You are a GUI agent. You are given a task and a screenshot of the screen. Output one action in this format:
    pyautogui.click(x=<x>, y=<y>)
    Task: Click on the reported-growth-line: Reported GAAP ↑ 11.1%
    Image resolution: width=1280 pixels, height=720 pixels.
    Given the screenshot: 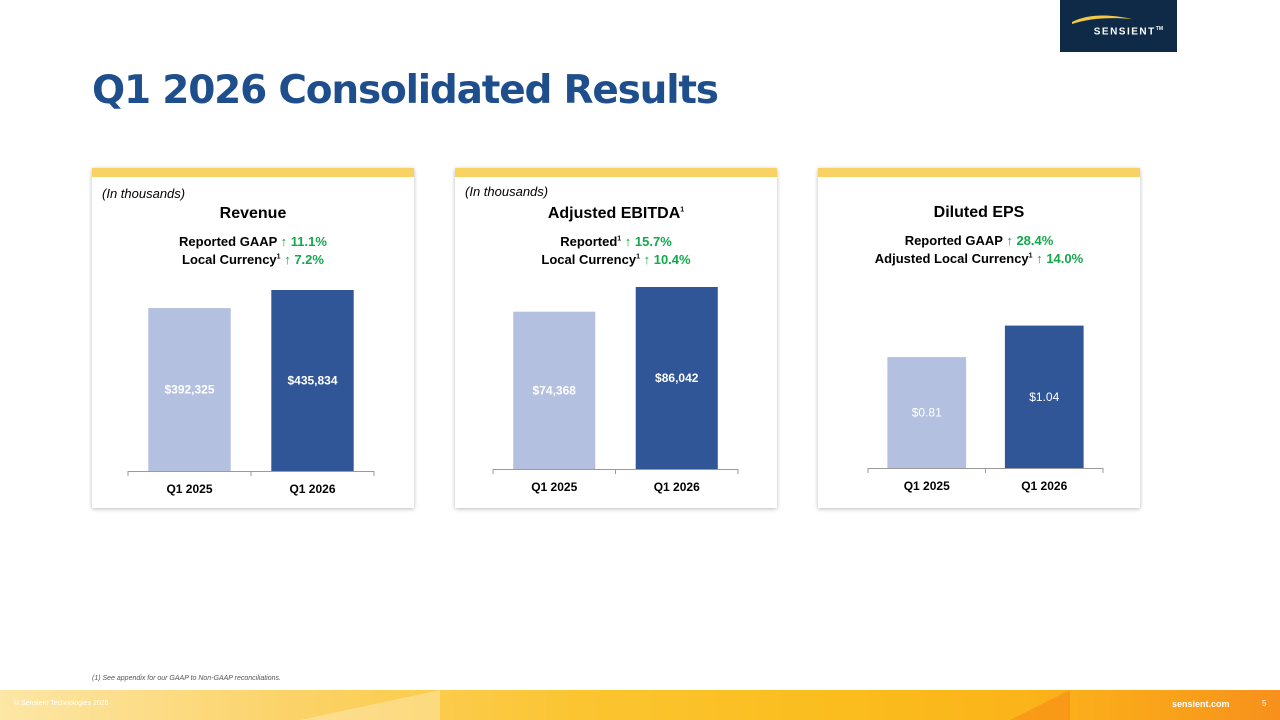 What is the action you would take?
    pyautogui.click(x=253, y=241)
    